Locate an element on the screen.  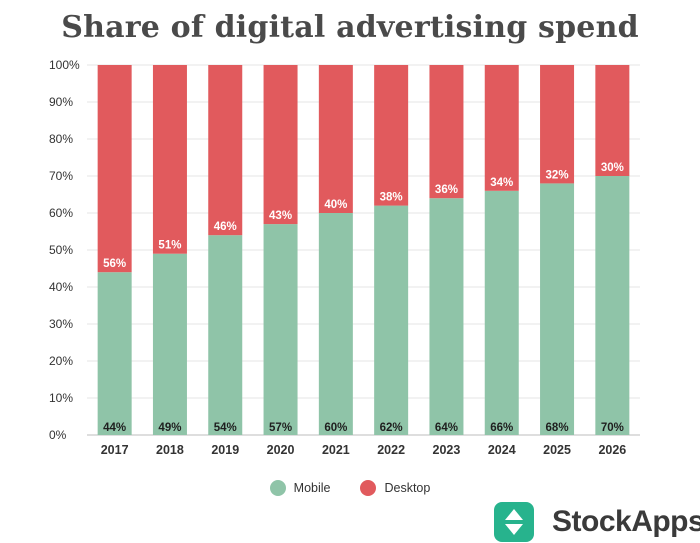
data-label-desktop: 34% is located at coordinates (501, 183).